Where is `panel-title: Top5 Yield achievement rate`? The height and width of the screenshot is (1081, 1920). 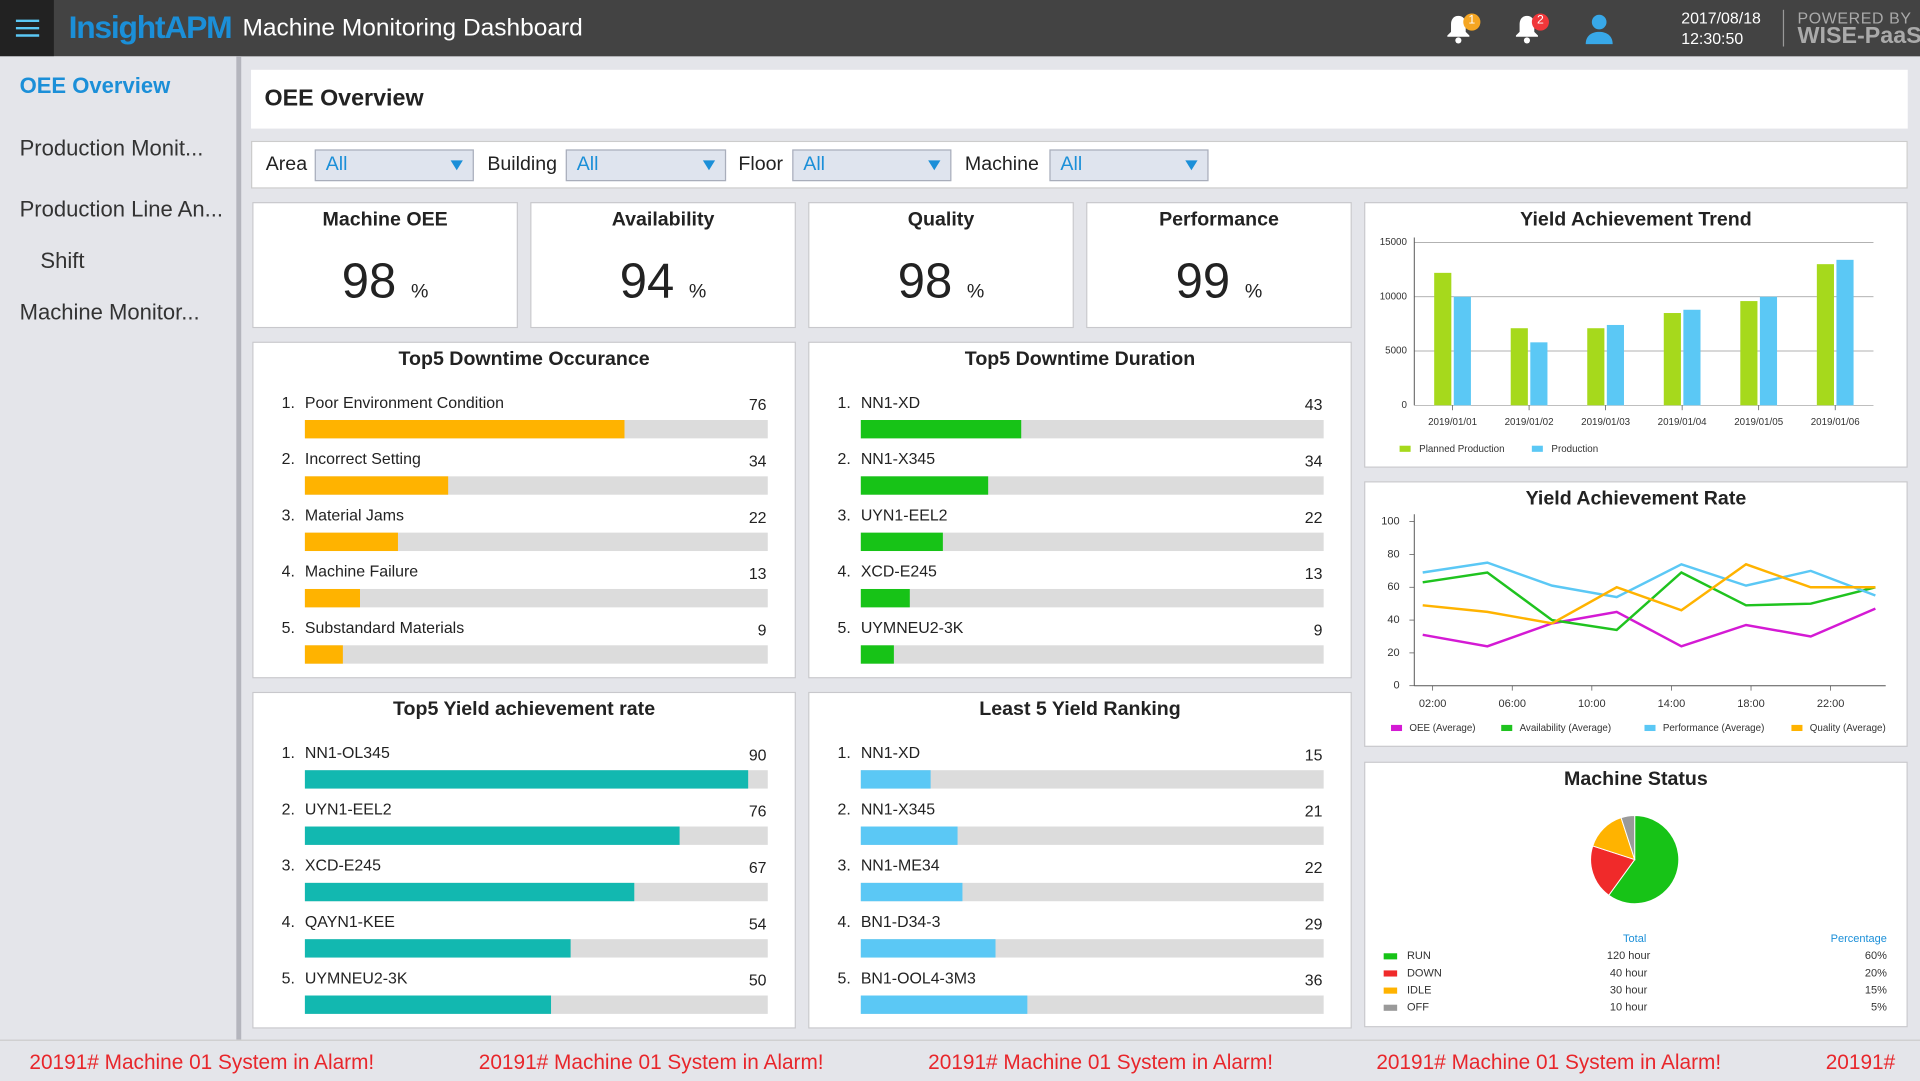
panel-title: Top5 Yield achievement rate is located at coordinates (524, 710).